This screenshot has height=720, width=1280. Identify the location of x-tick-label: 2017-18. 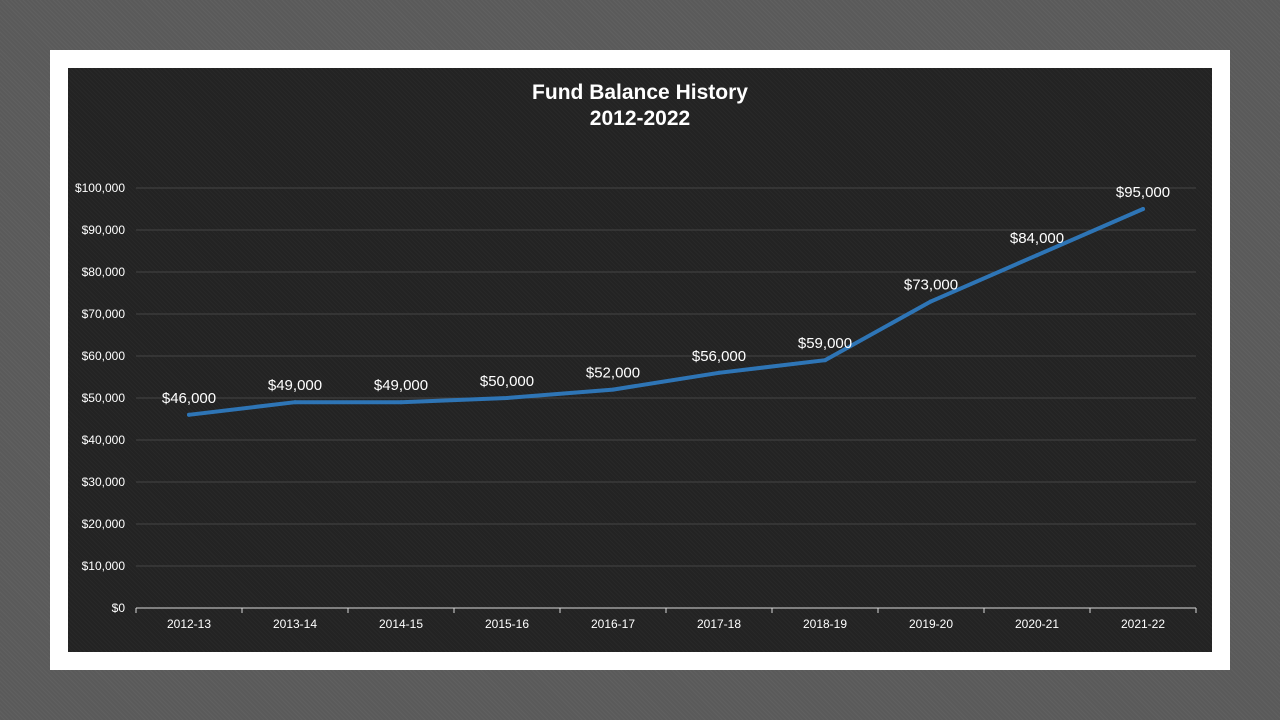
(719, 624).